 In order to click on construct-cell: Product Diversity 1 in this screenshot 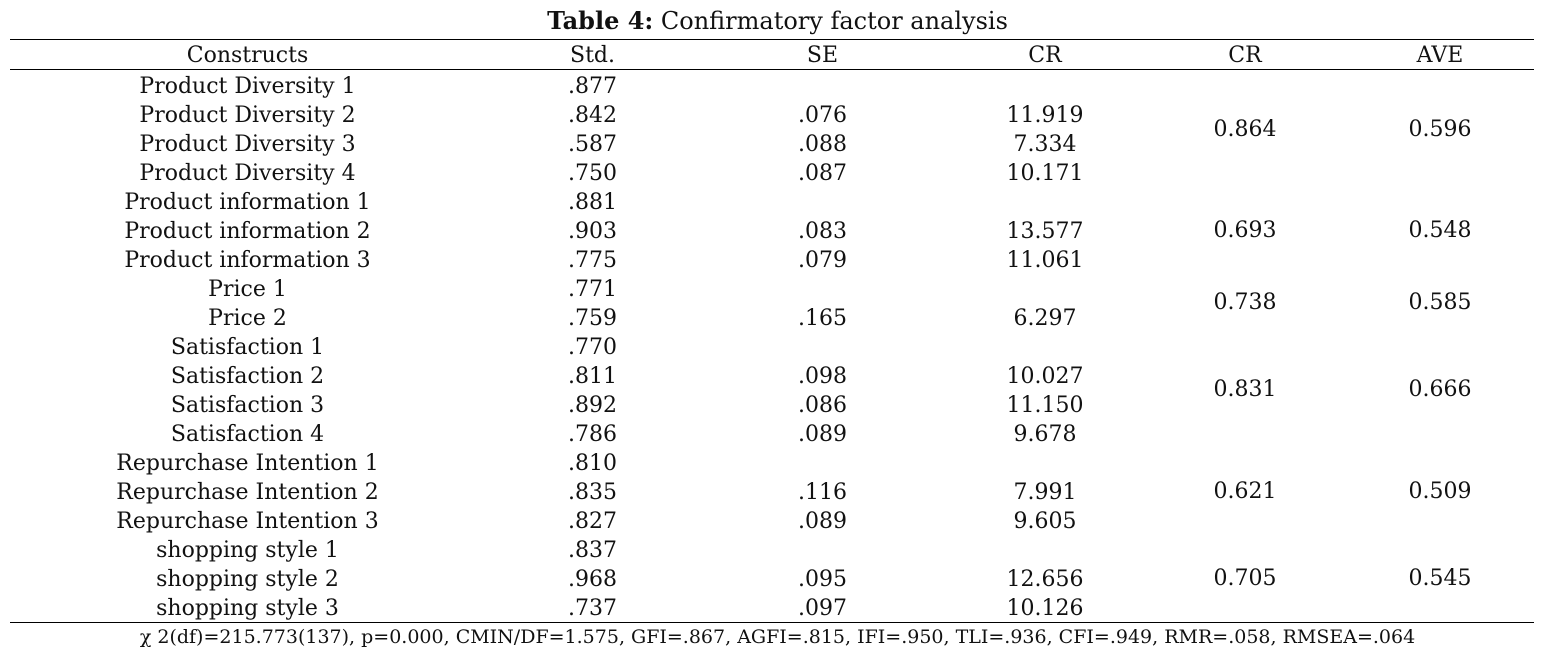, I will do `click(247, 86)`.